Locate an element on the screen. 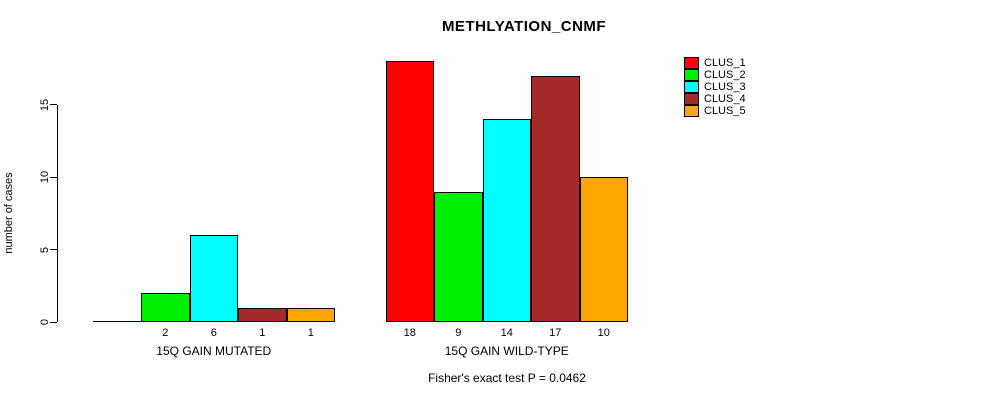 This screenshot has height=400, width=990. bar-value-label: 18 is located at coordinates (409, 333).